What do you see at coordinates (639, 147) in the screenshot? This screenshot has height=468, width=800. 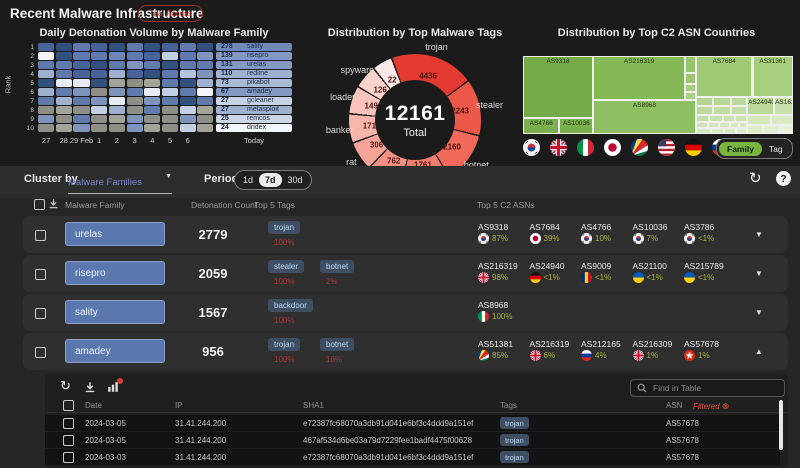 I see `flag-sc-chip` at bounding box center [639, 147].